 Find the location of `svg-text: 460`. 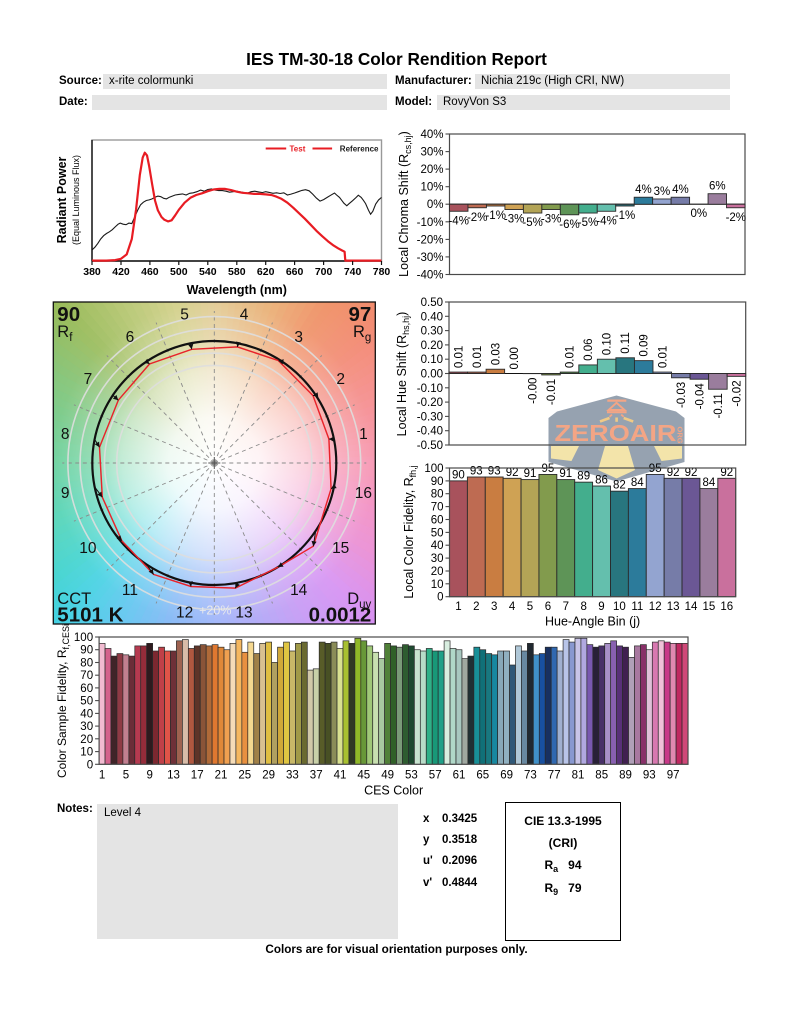

svg-text: 460 is located at coordinates (150, 272).